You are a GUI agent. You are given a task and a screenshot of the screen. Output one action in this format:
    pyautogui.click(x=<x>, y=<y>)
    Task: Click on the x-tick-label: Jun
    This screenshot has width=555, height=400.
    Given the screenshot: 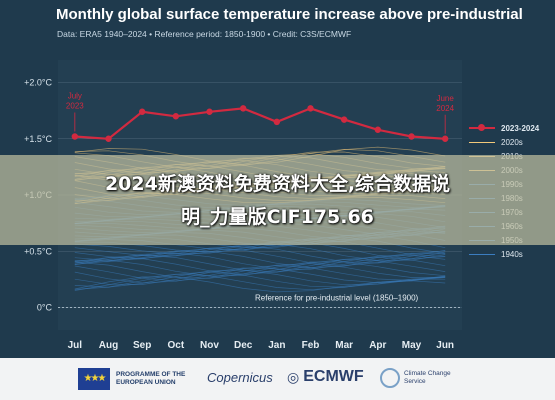 What is the action you would take?
    pyautogui.click(x=445, y=345)
    